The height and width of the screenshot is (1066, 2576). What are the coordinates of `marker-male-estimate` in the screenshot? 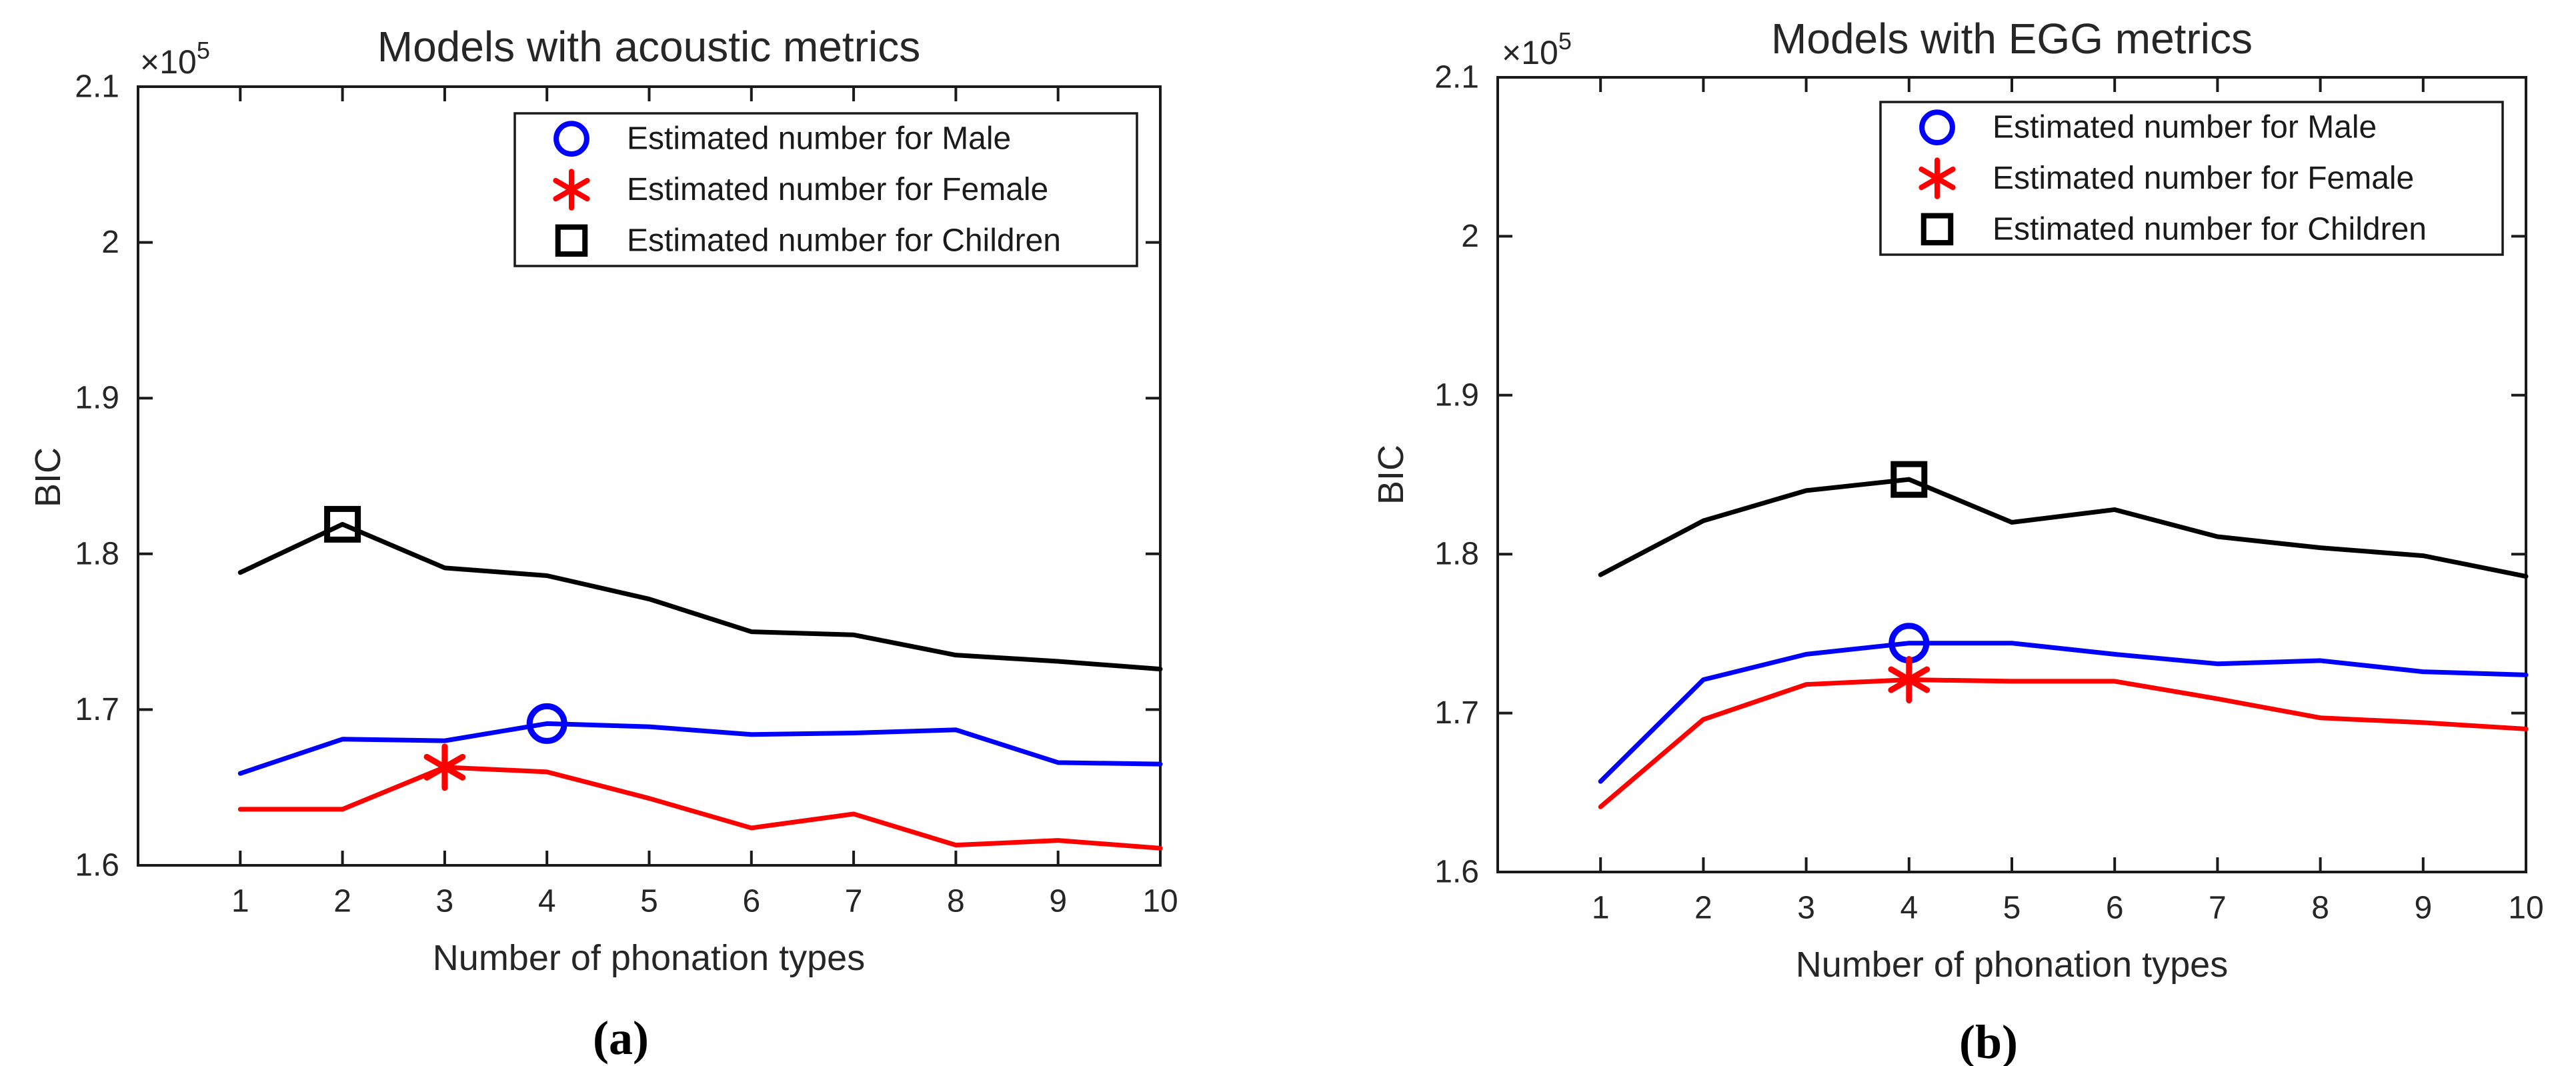 It's located at (546, 723).